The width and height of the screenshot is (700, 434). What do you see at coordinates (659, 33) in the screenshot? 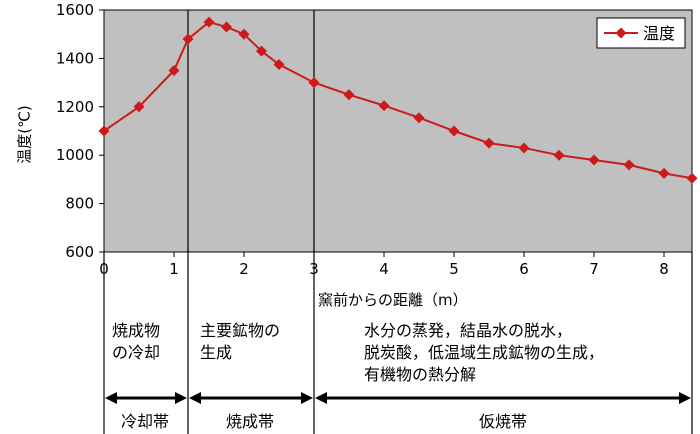
I see `legend-label: 温度` at bounding box center [659, 33].